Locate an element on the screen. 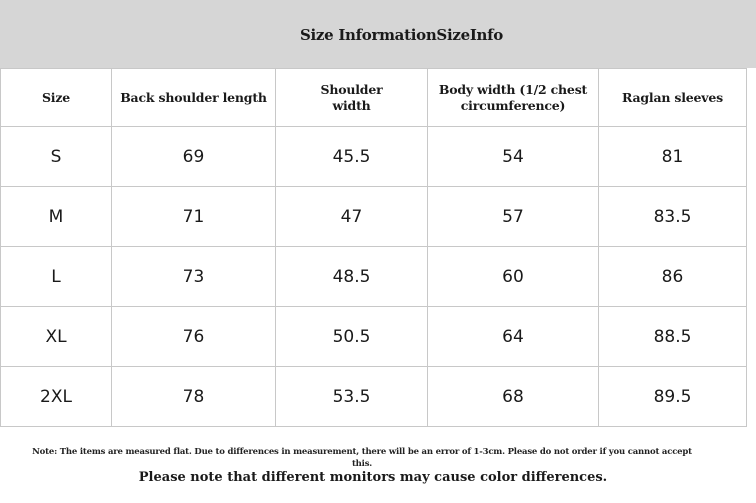 The height and width of the screenshot is (503, 756). cell-size: S is located at coordinates (56, 156).